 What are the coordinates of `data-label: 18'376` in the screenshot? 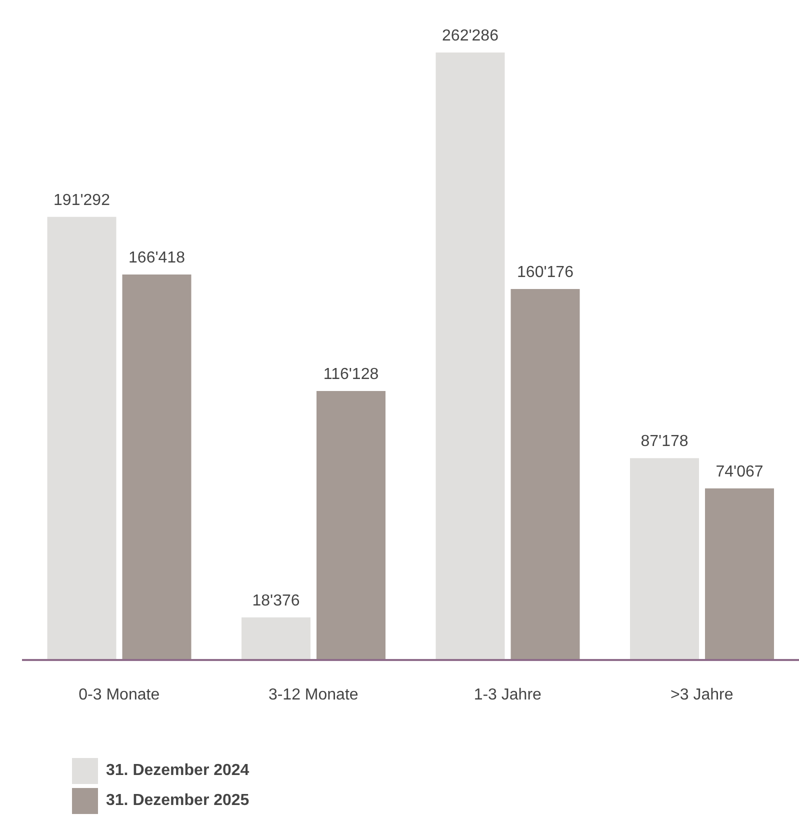 It's located at (276, 601).